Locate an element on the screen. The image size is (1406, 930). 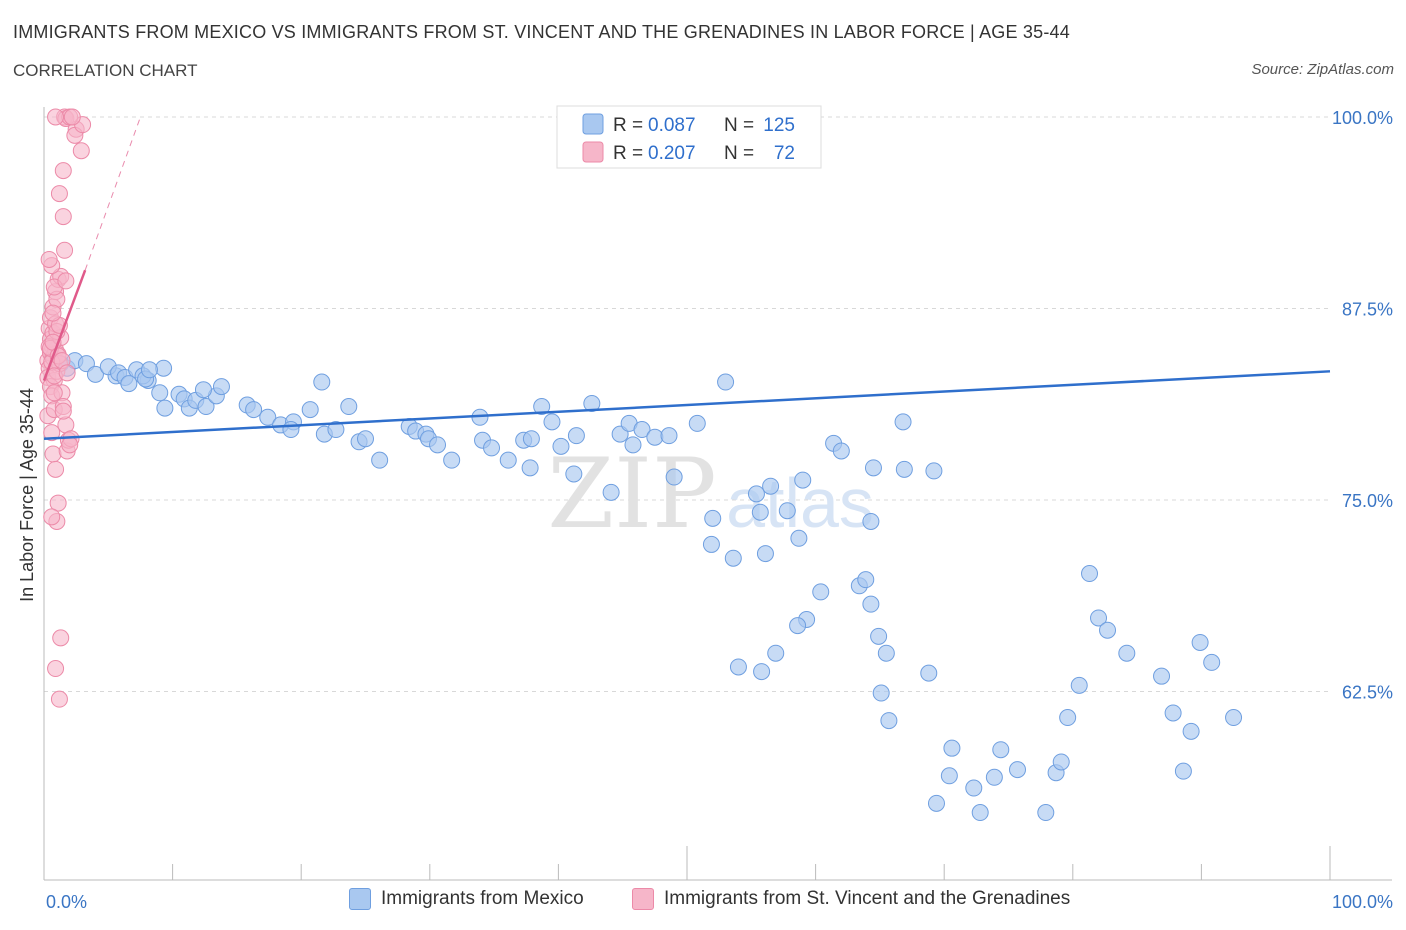
y-tick-label-2: 75.0% is located at coordinates (1367, 501).